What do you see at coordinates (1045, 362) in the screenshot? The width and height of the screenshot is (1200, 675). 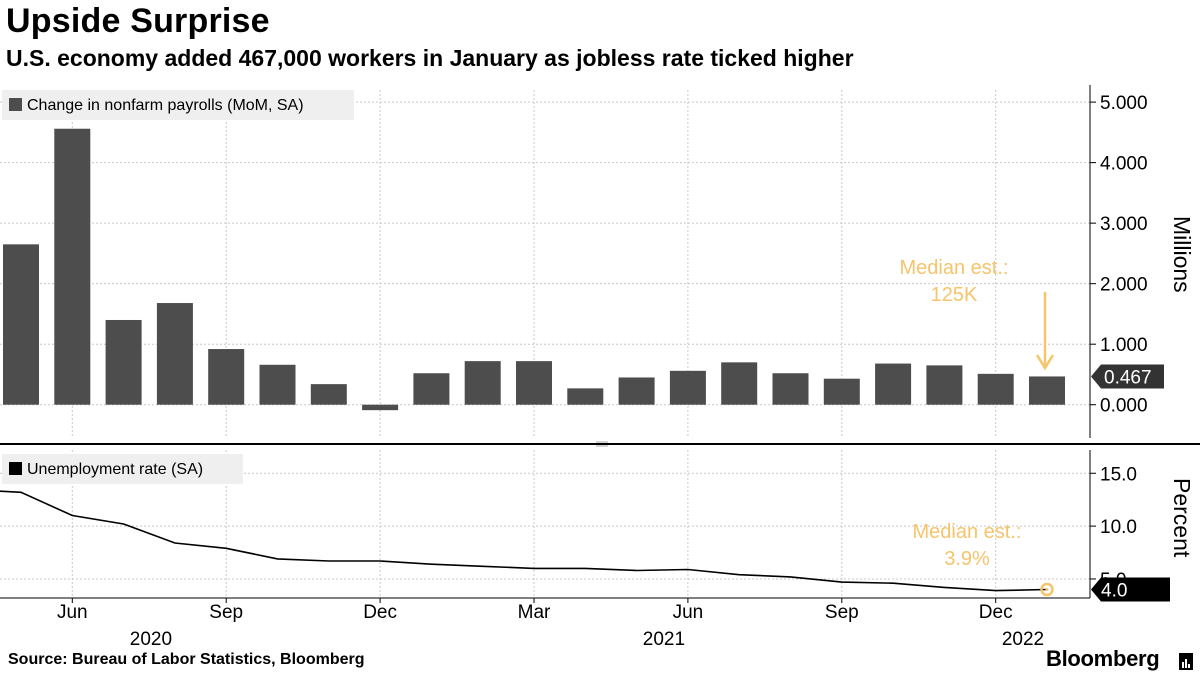 I see `annotation-arrowhead` at bounding box center [1045, 362].